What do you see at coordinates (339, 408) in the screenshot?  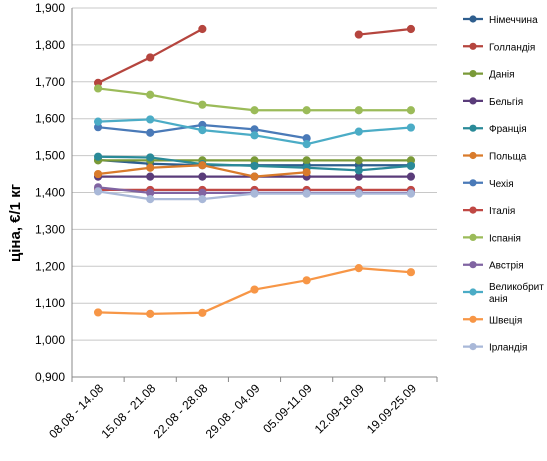 I see `x-tick-label: 12.09-18.09` at bounding box center [339, 408].